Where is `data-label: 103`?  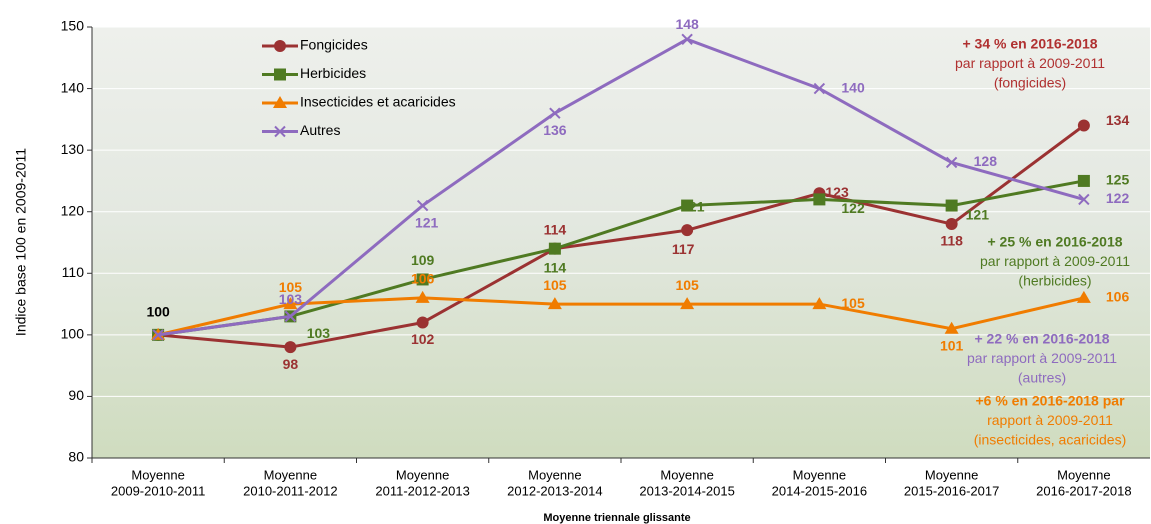 data-label: 103 is located at coordinates (291, 299).